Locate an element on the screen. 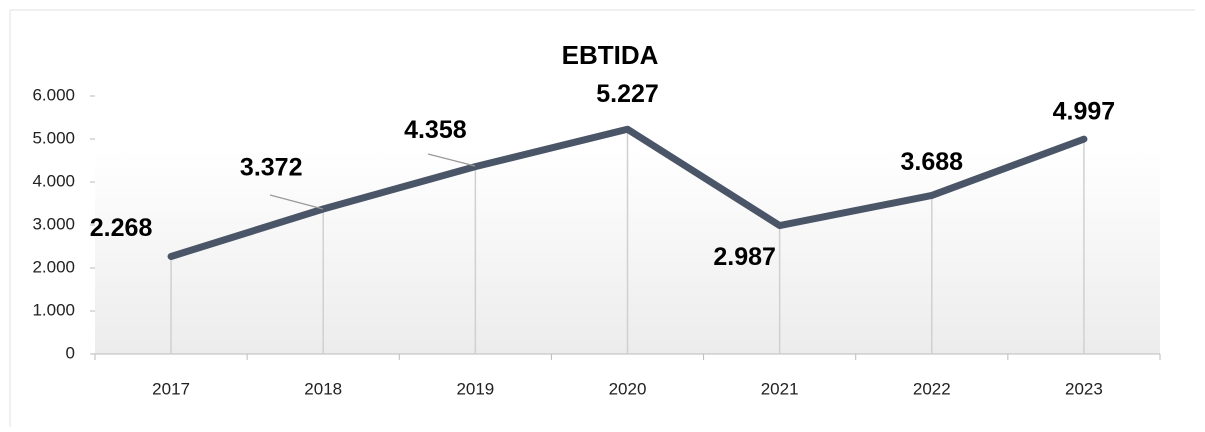 The width and height of the screenshot is (1205, 432). x-tick-label: 2023 is located at coordinates (1084, 388).